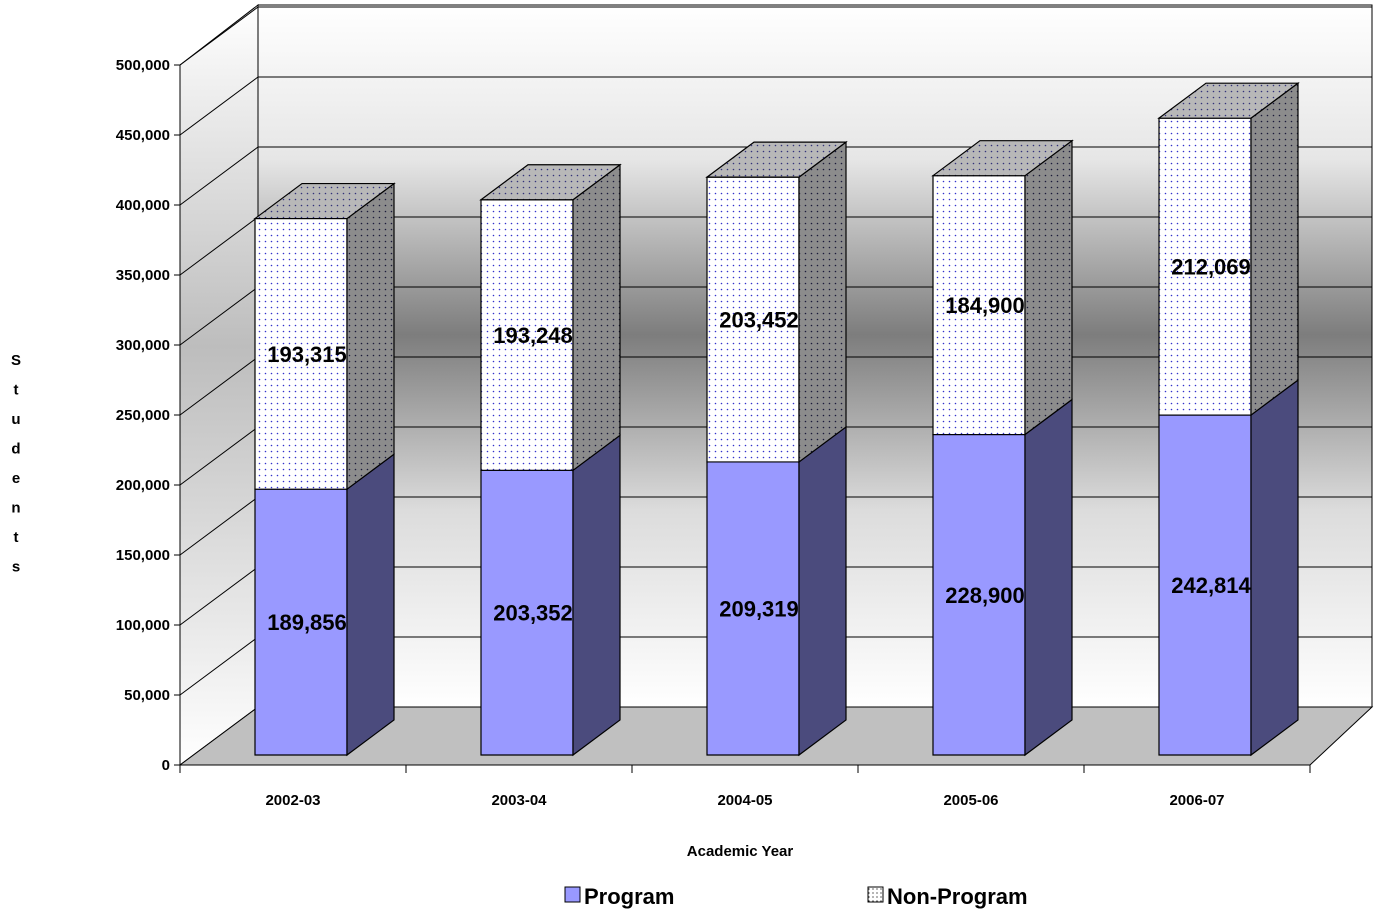  What do you see at coordinates (166, 765) in the screenshot?
I see `y-tick-label: 0` at bounding box center [166, 765].